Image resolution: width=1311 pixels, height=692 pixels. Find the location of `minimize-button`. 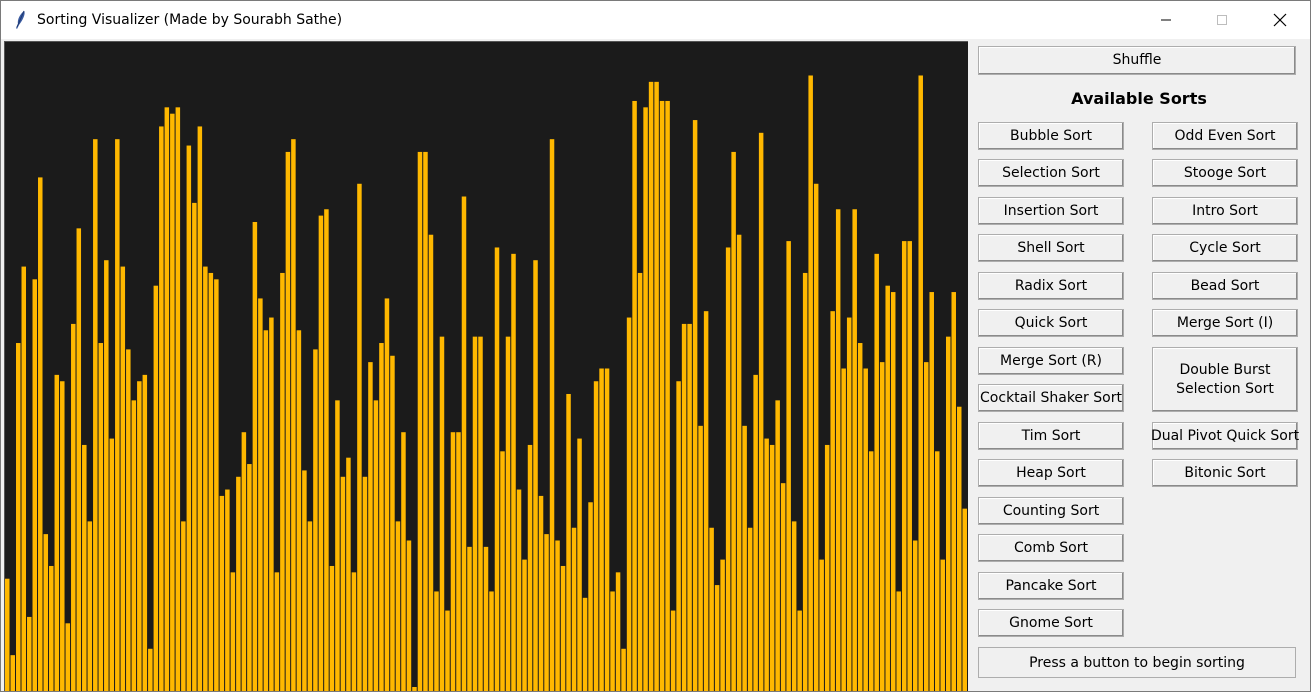

minimize-button is located at coordinates (1166, 20).